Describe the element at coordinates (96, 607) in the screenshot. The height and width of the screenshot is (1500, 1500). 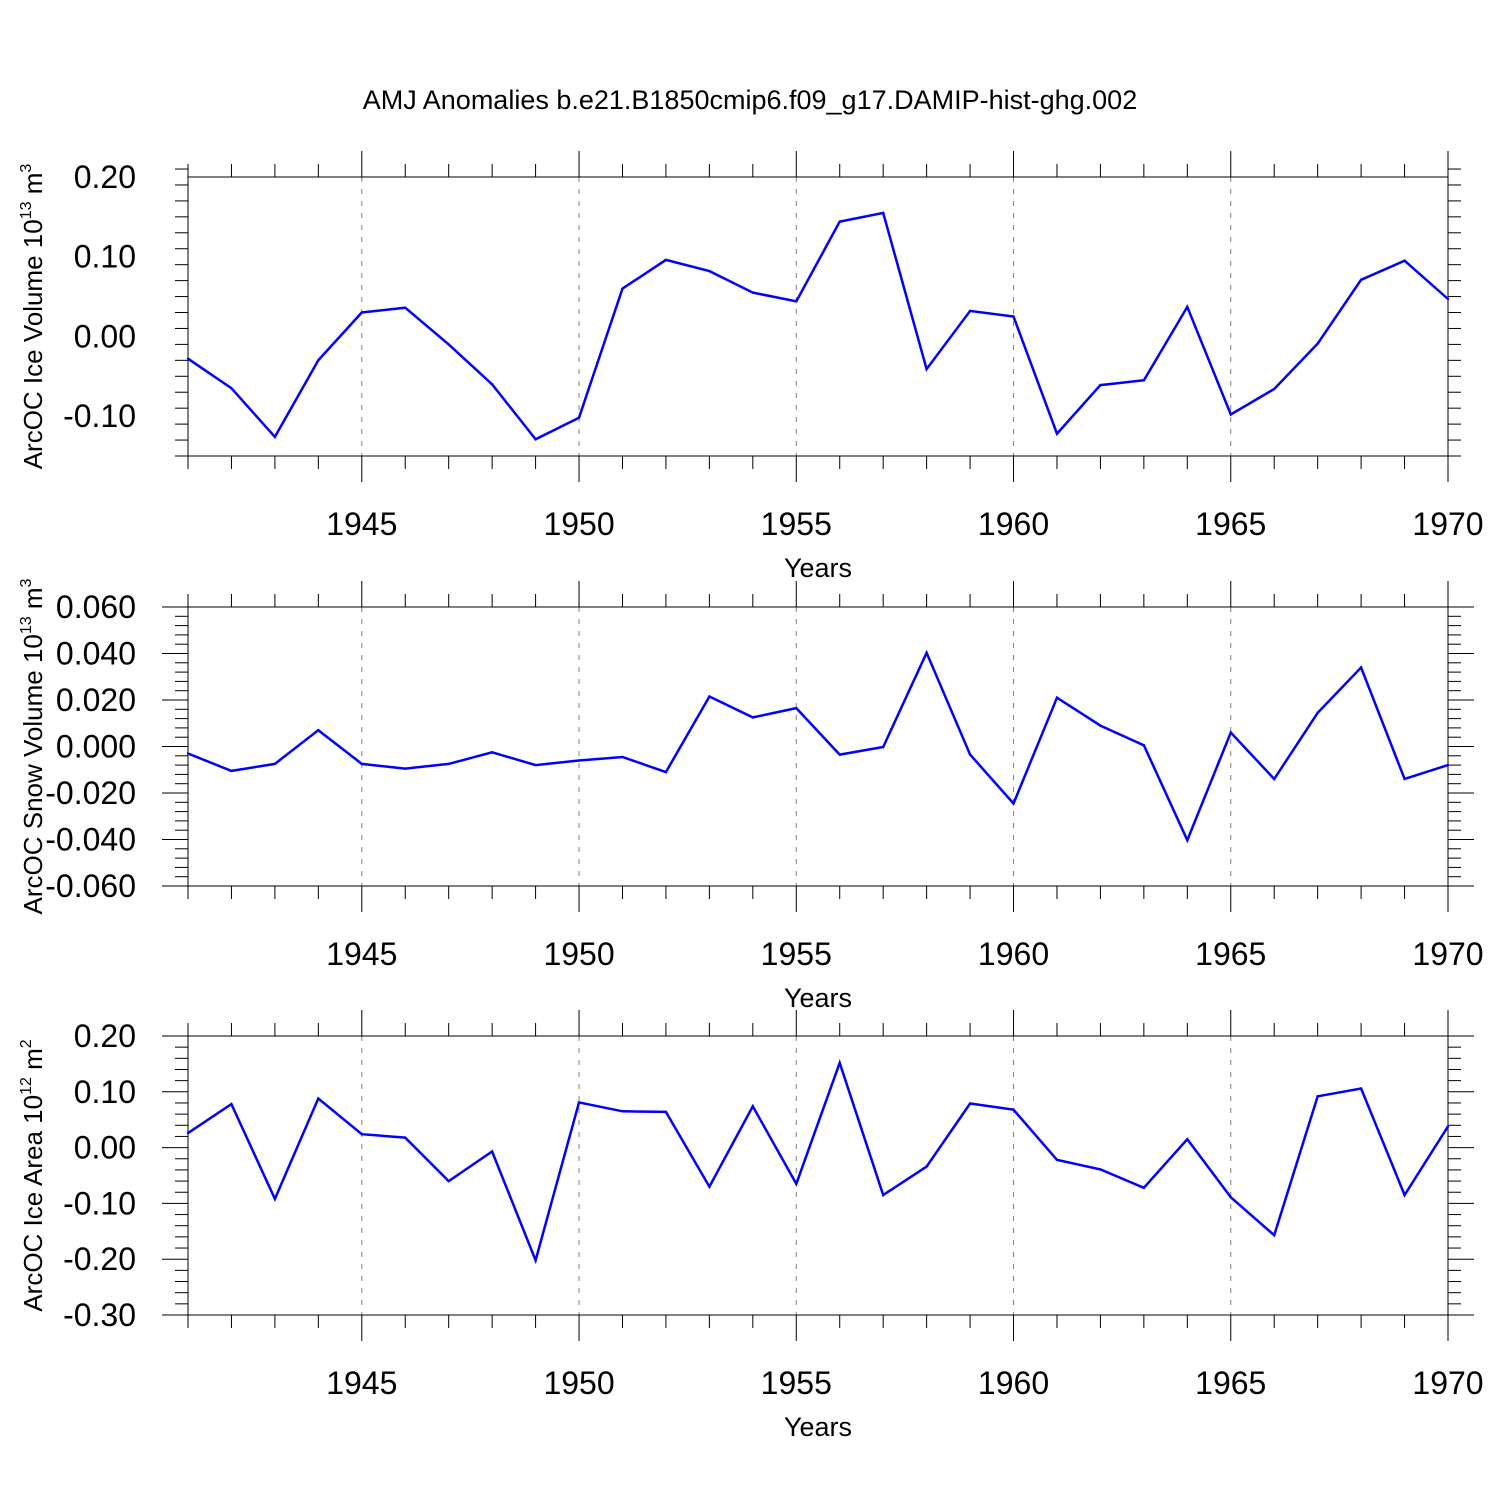
I see `y-tick-label: 0.060` at that location.